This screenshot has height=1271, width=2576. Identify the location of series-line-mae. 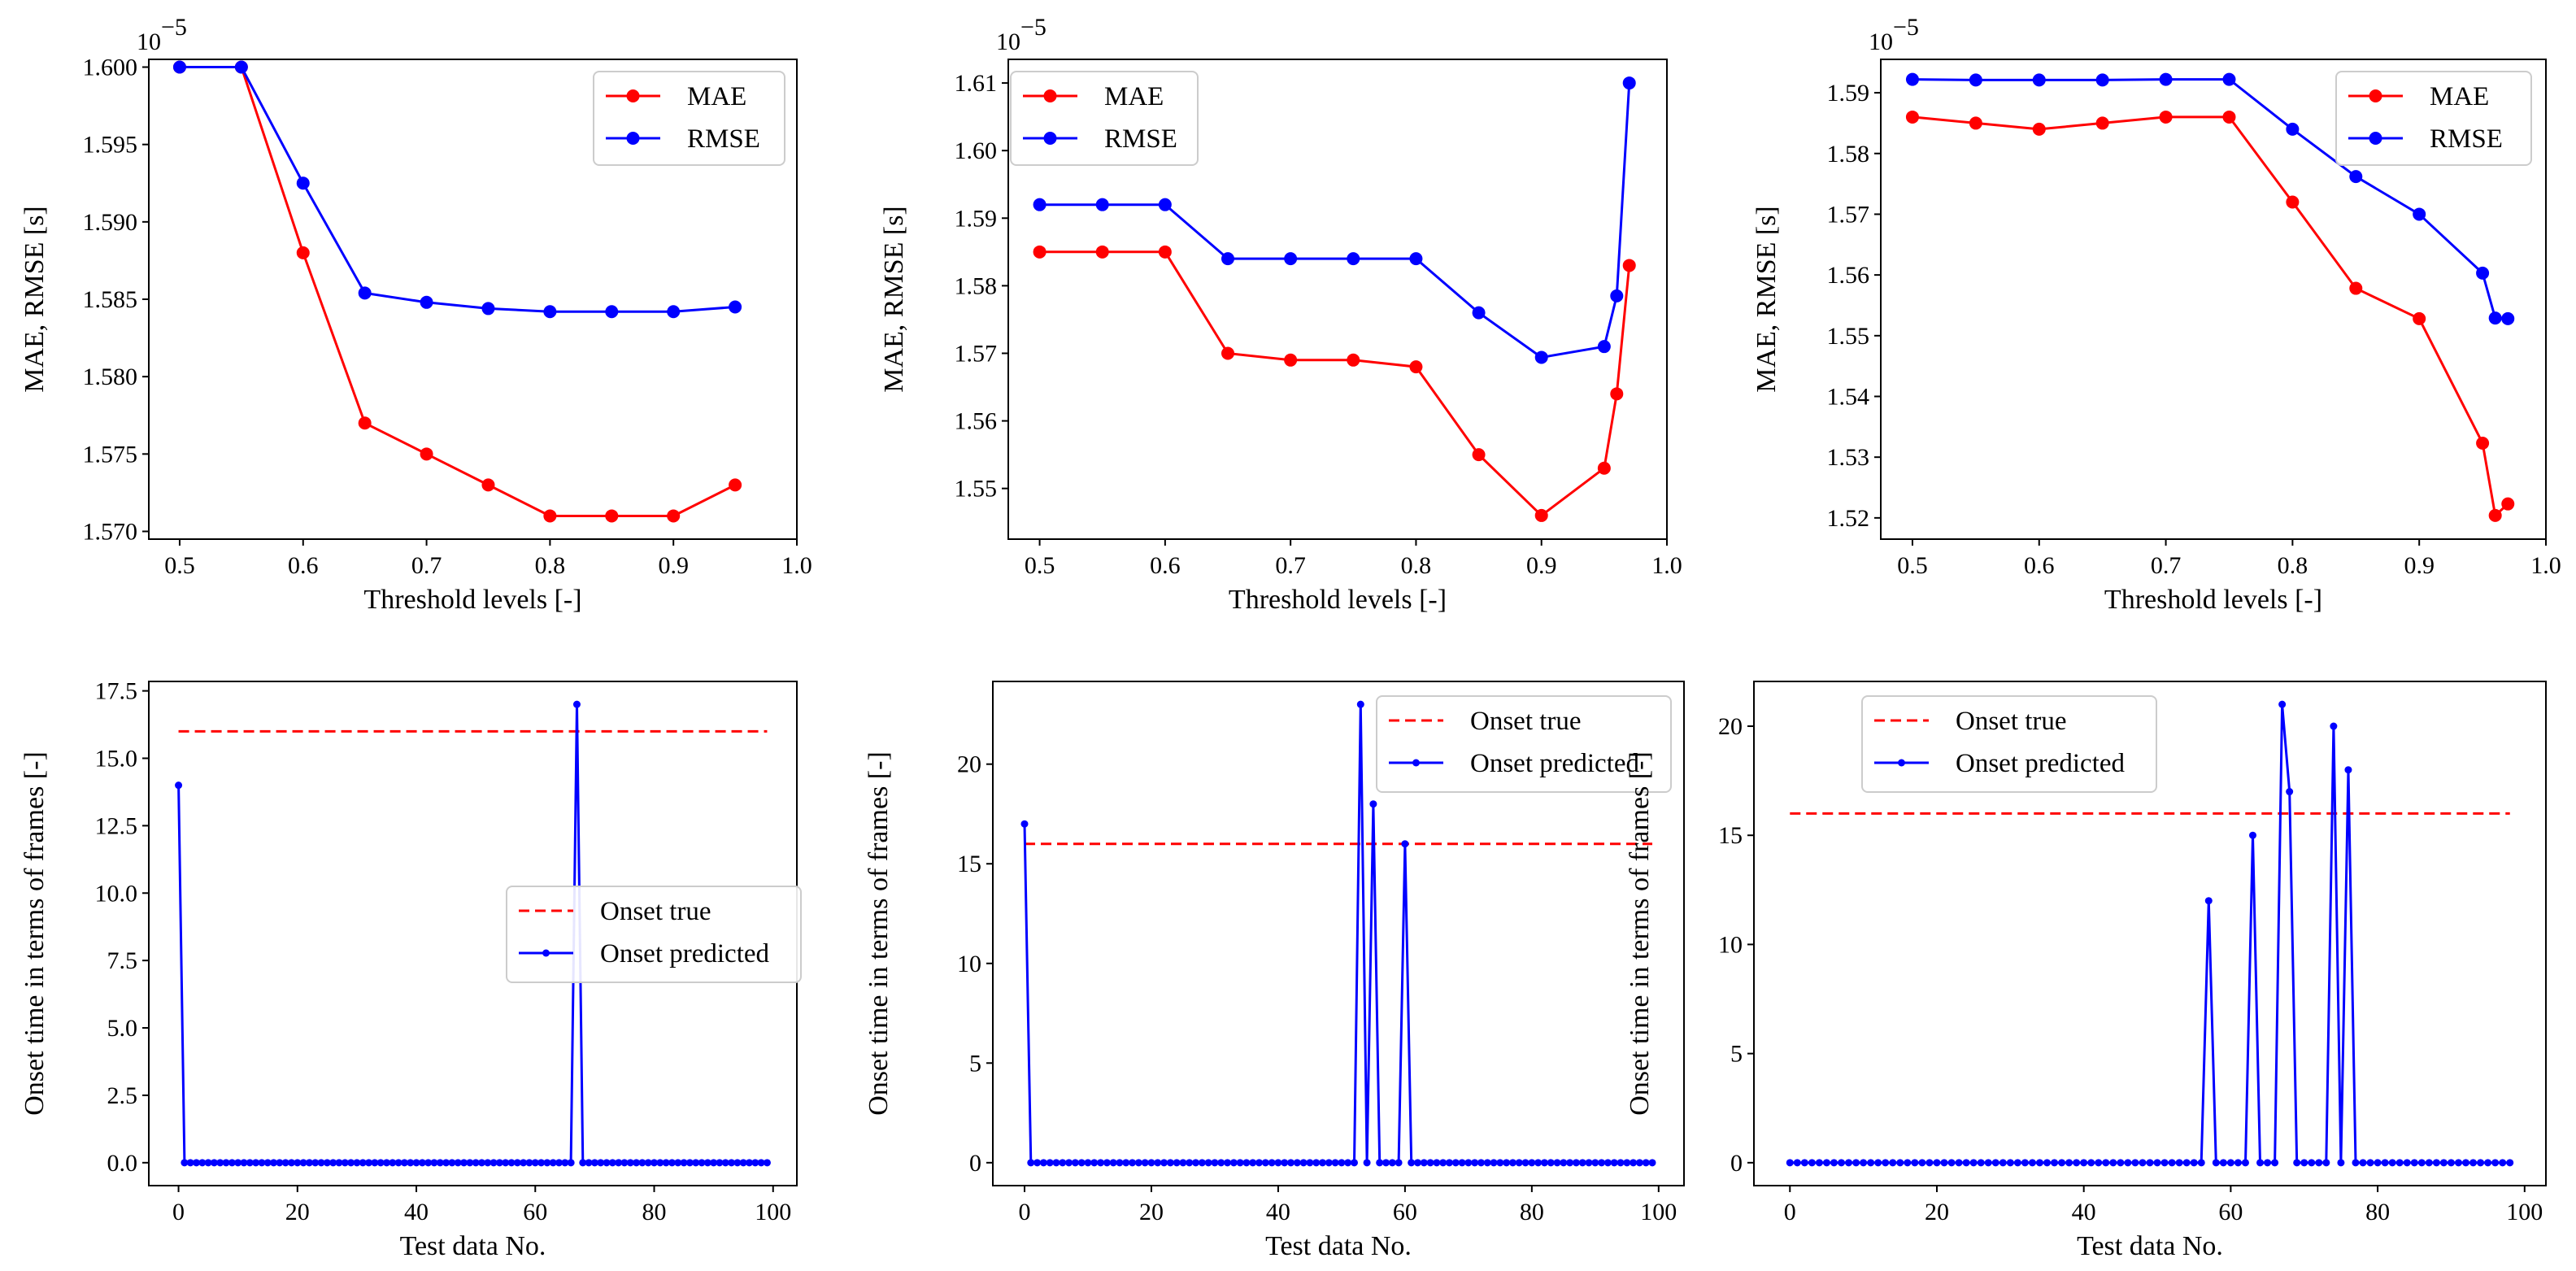
(458, 291).